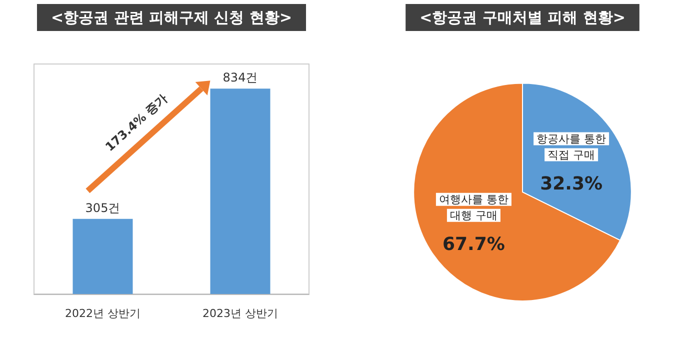 This screenshot has width=699, height=341. Describe the element at coordinates (571, 183) in the screenshot. I see `data-label: 32.3%` at that location.